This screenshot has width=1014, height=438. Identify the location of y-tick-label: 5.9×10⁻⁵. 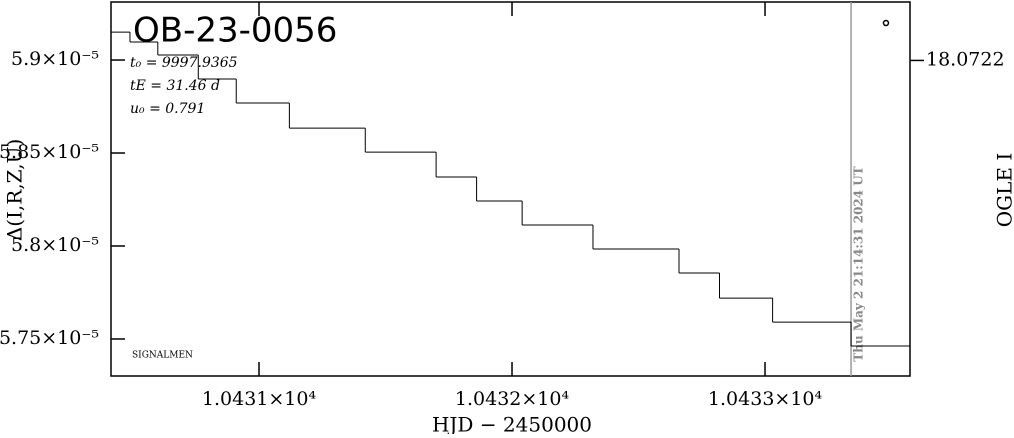
(55, 59).